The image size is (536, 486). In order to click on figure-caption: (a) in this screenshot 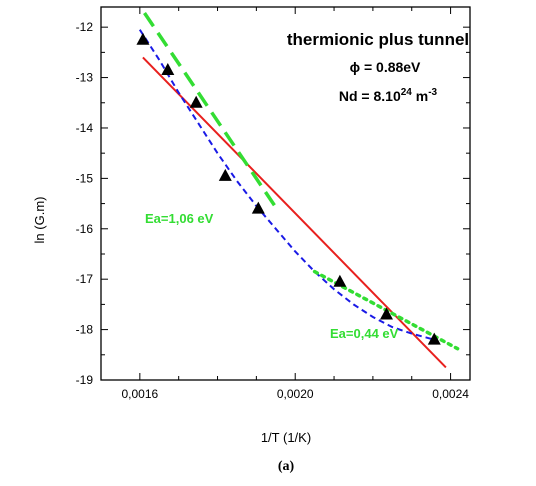, I will do `click(286, 466)`.